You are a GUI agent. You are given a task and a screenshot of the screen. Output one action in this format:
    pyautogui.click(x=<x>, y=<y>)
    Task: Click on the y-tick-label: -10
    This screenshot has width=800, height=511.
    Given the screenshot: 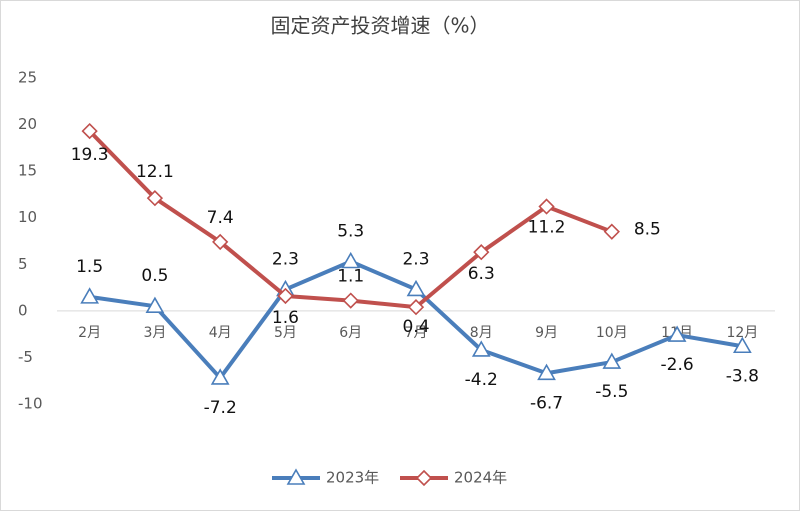 What is the action you would take?
    pyautogui.click(x=30, y=404)
    